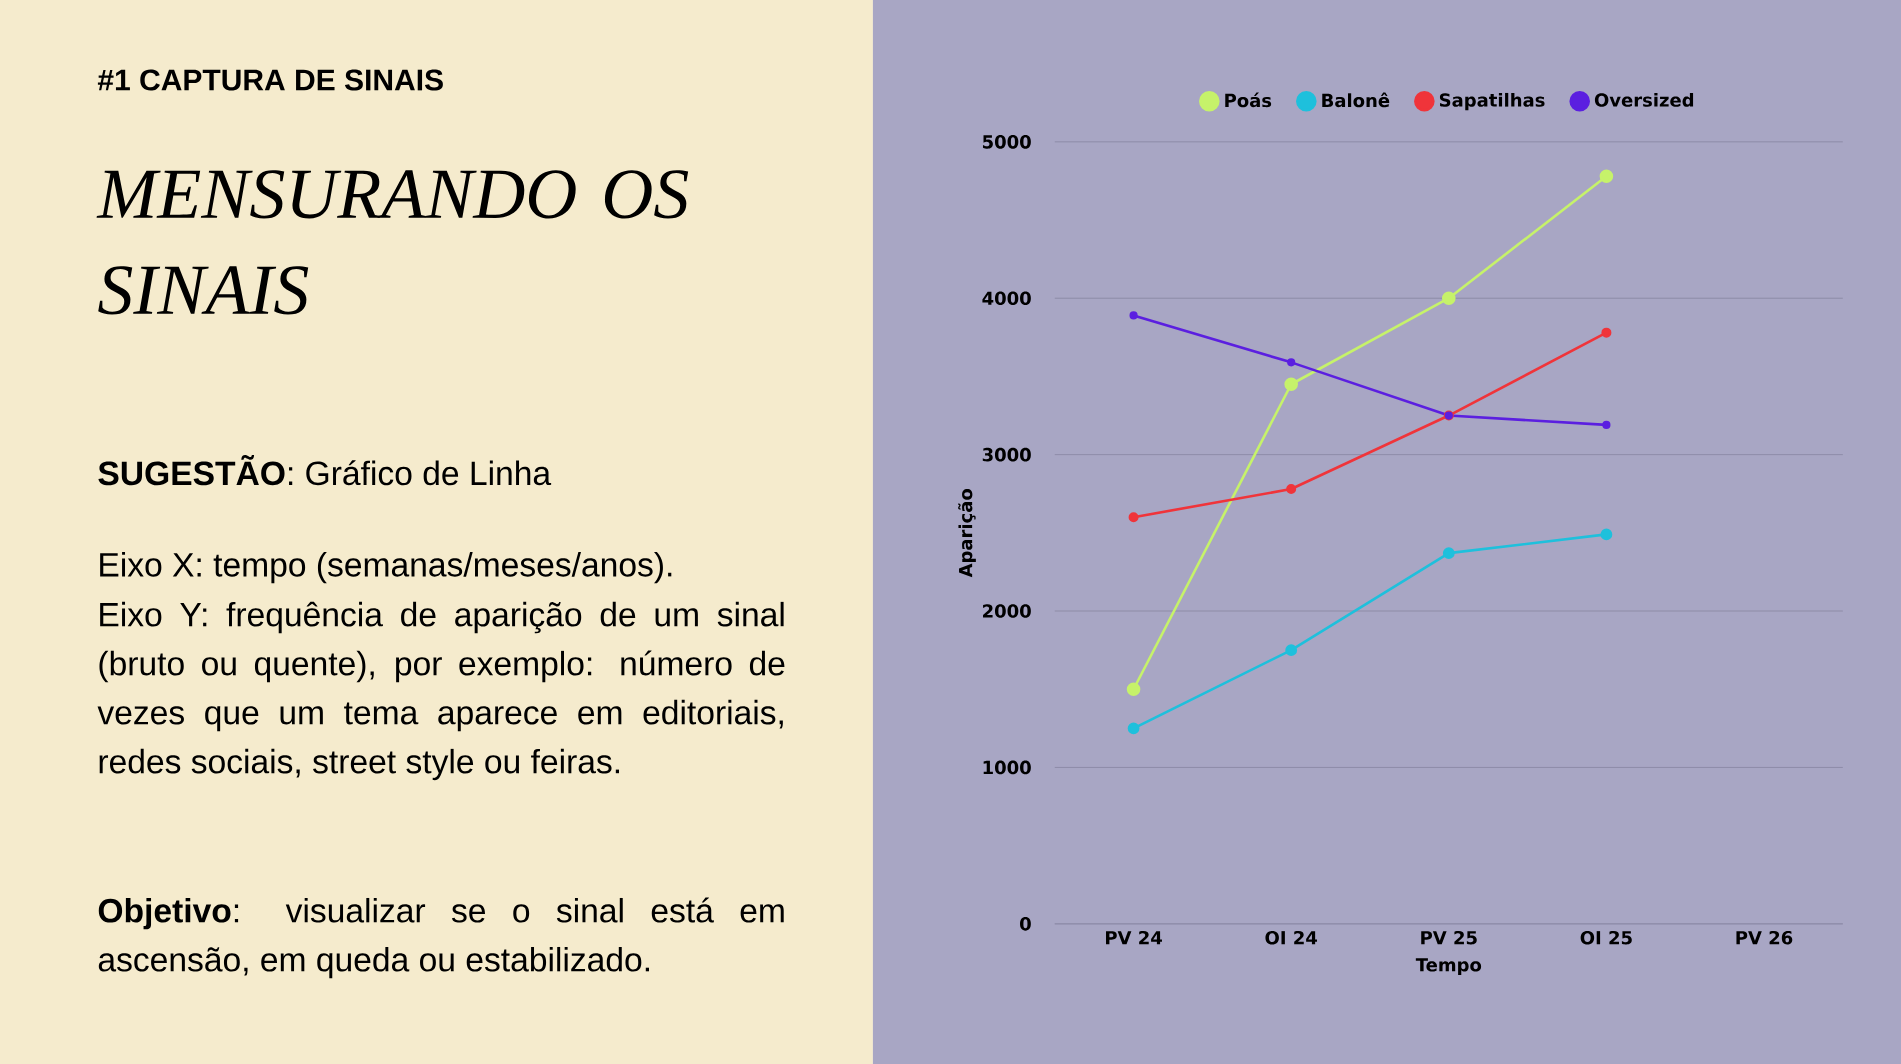 Image resolution: width=1901 pixels, height=1064 pixels. What do you see at coordinates (1025, 923) in the screenshot?
I see `y-tick-label: 0` at bounding box center [1025, 923].